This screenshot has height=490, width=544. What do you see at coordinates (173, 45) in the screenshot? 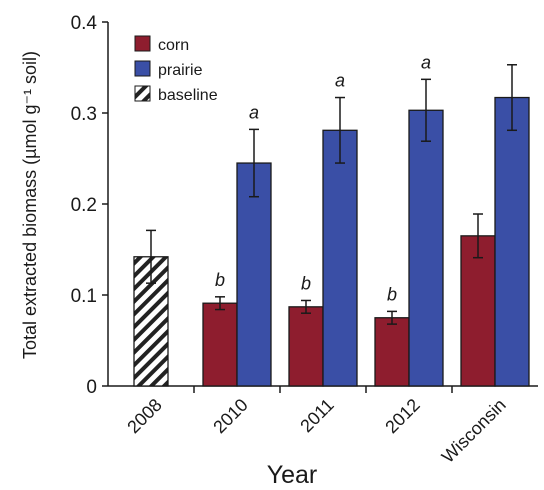
I see `legend-label: corn` at bounding box center [173, 45].